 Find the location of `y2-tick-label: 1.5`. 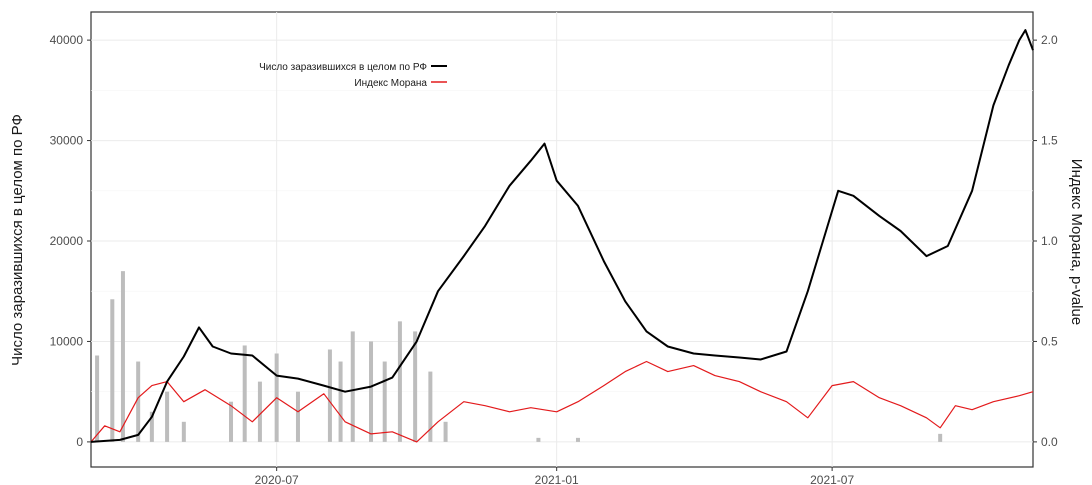

y2-tick-label: 1.5 is located at coordinates (1049, 141).